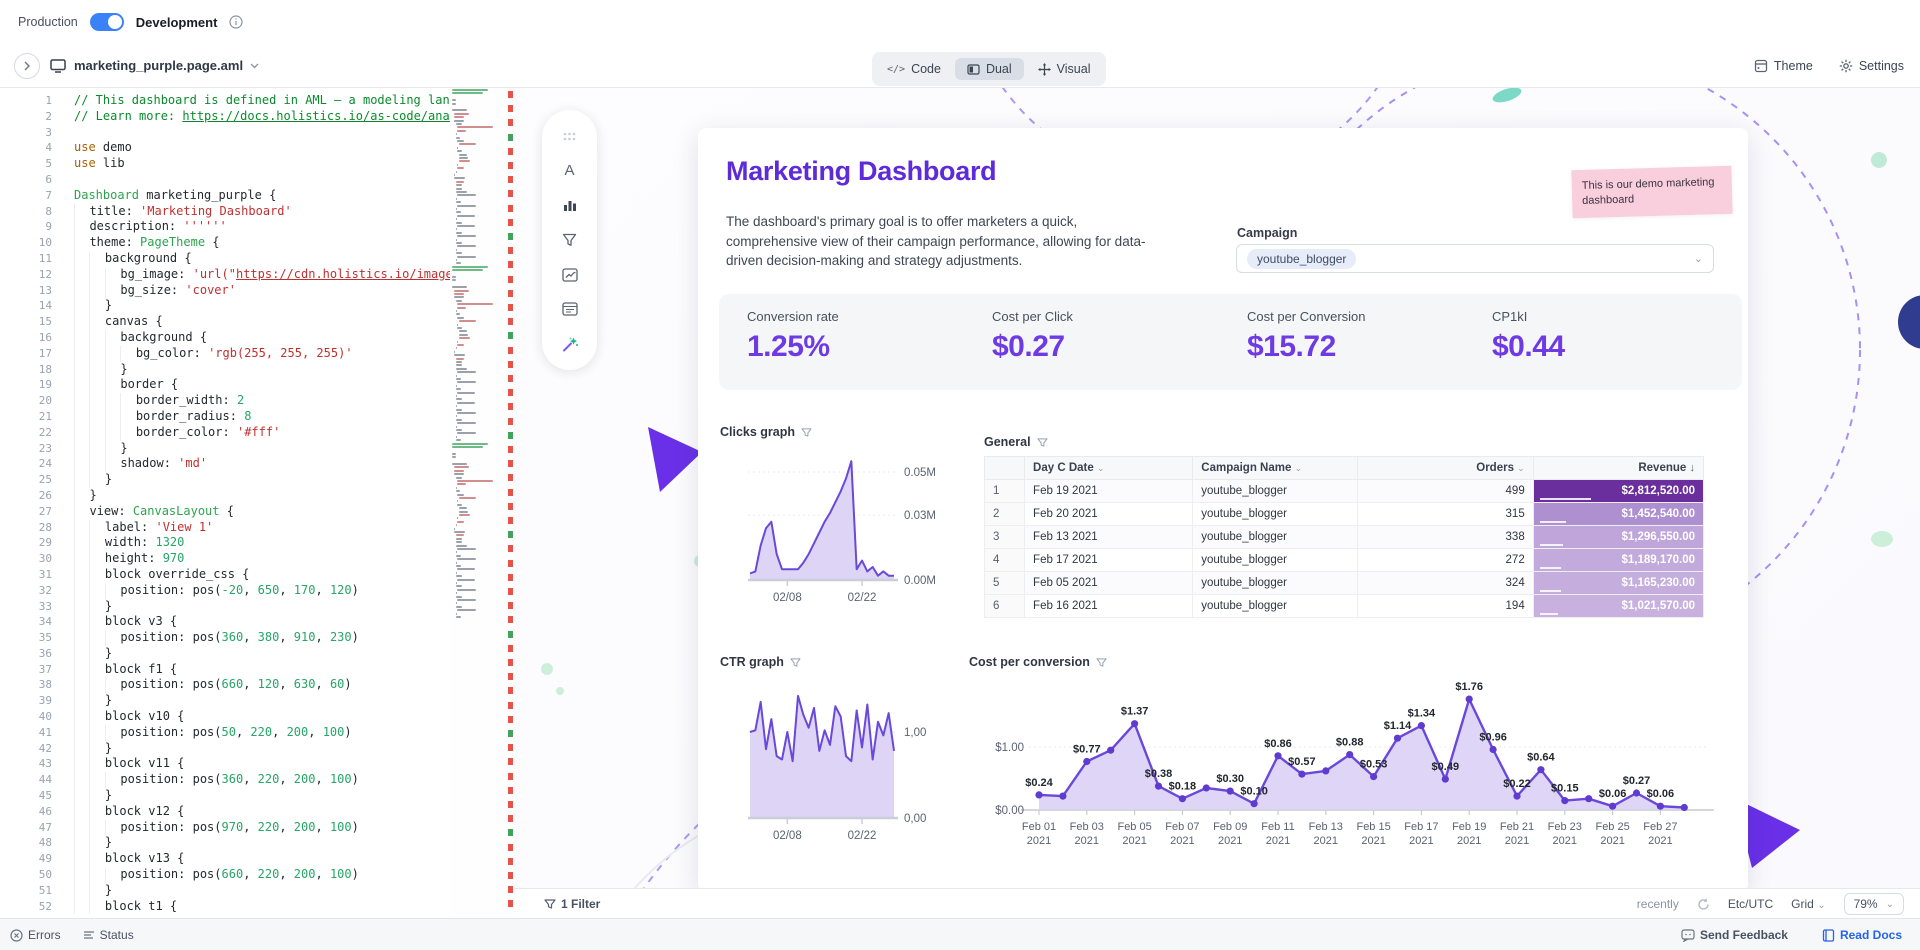 The width and height of the screenshot is (1920, 950). I want to click on magic-wand-icon, so click(570, 344).